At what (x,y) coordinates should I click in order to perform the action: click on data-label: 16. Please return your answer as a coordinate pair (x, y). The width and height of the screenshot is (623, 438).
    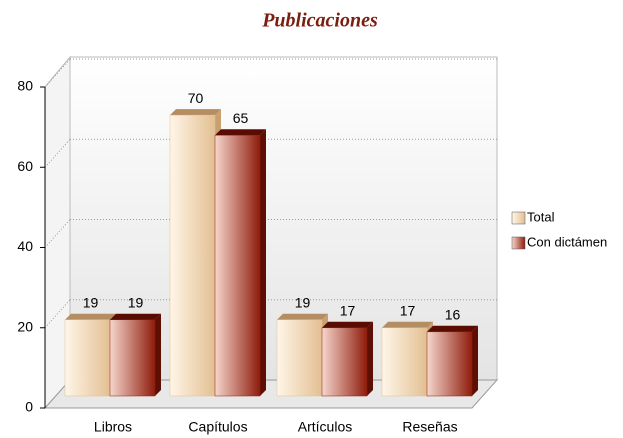
    Looking at the image, I should click on (453, 315).